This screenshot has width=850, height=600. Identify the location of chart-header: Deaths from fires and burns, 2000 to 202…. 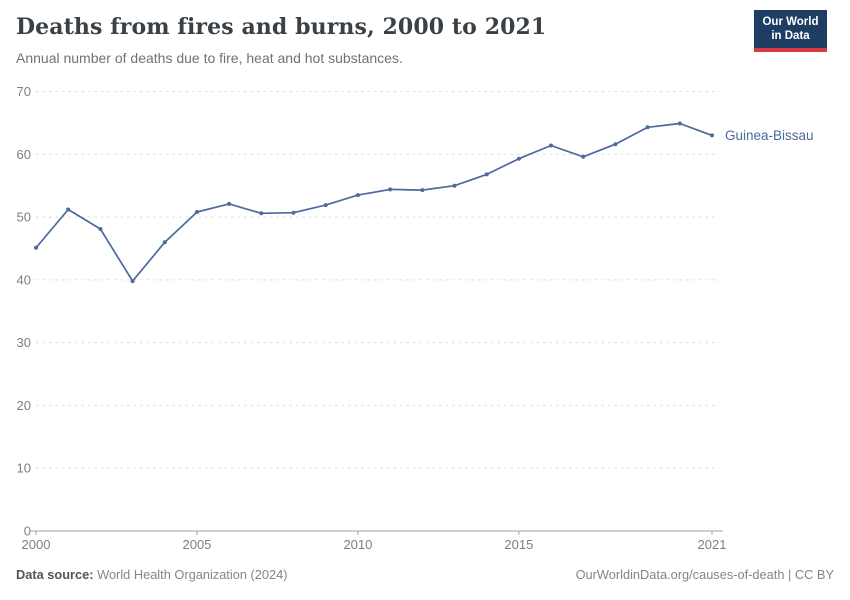
(425, 38).